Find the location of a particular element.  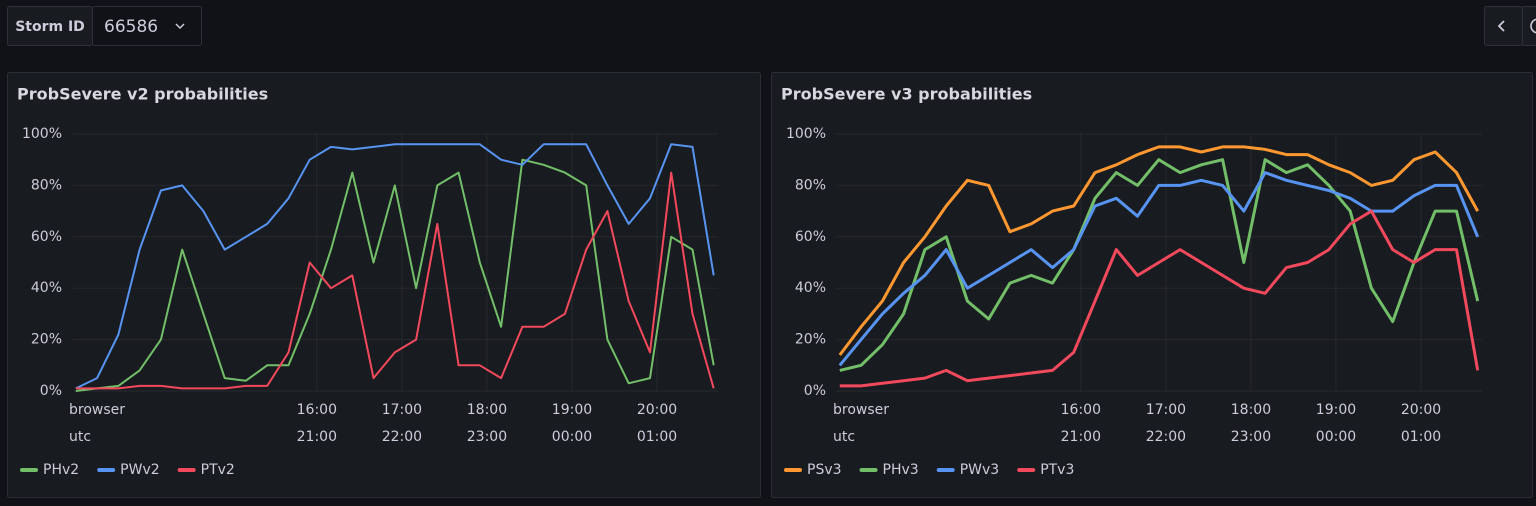

variable-value: 66586 is located at coordinates (131, 27).